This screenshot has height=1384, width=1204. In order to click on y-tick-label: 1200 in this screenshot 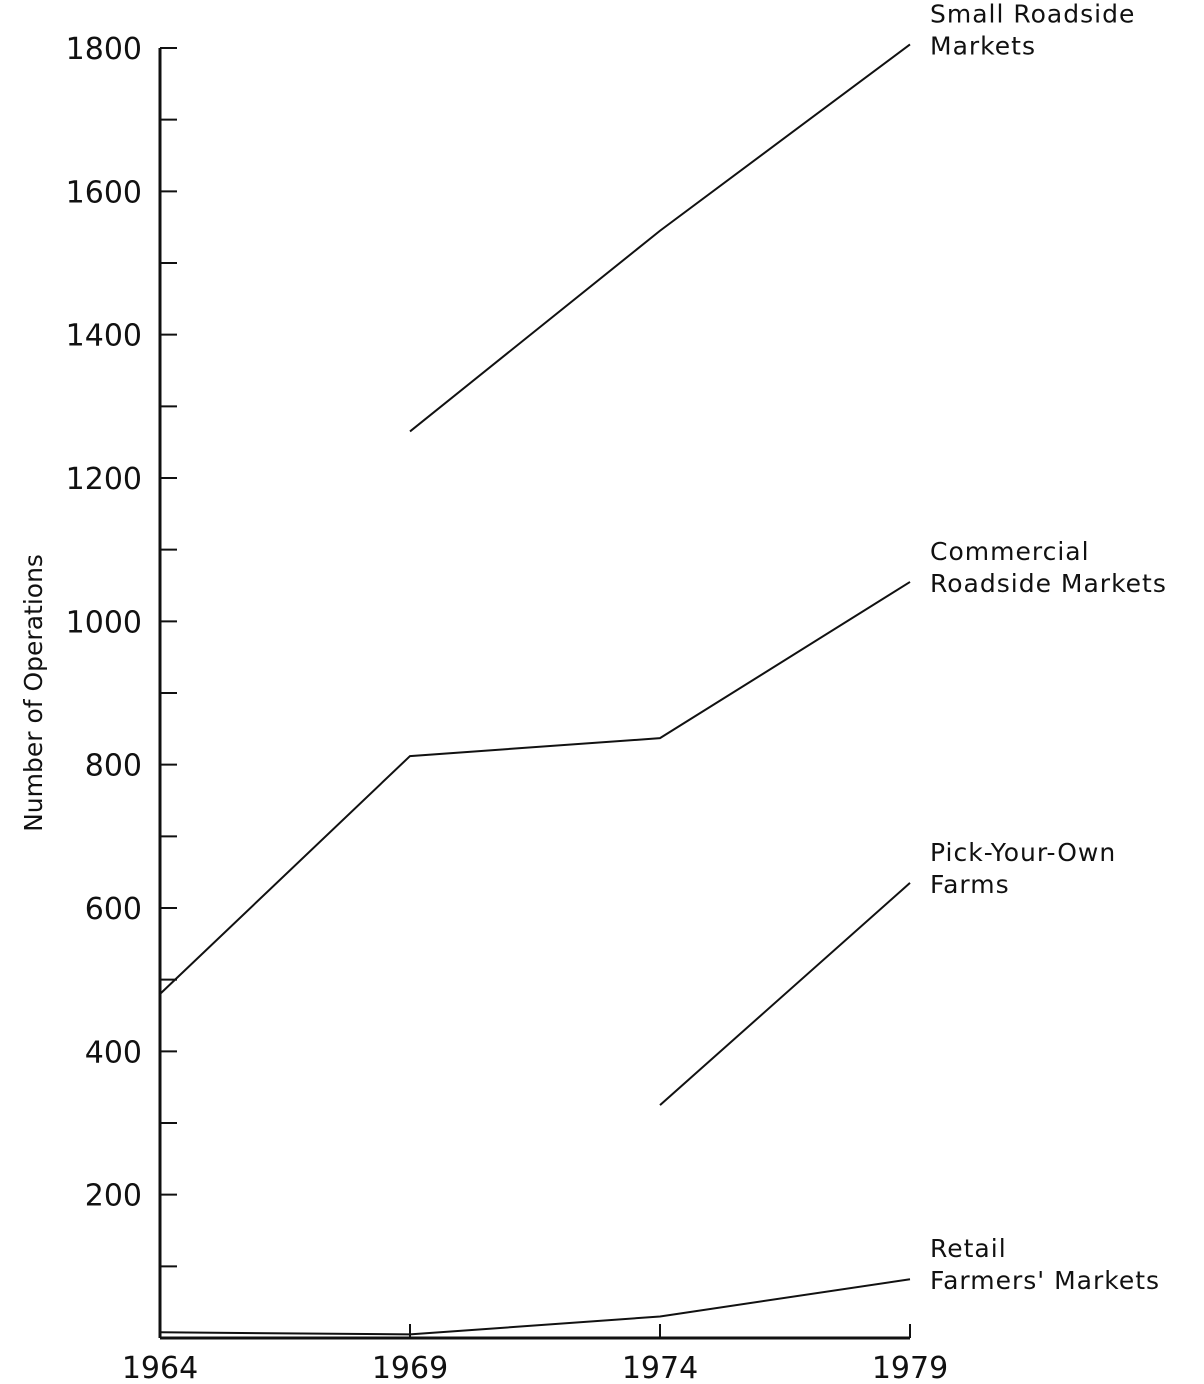, I will do `click(104, 479)`.